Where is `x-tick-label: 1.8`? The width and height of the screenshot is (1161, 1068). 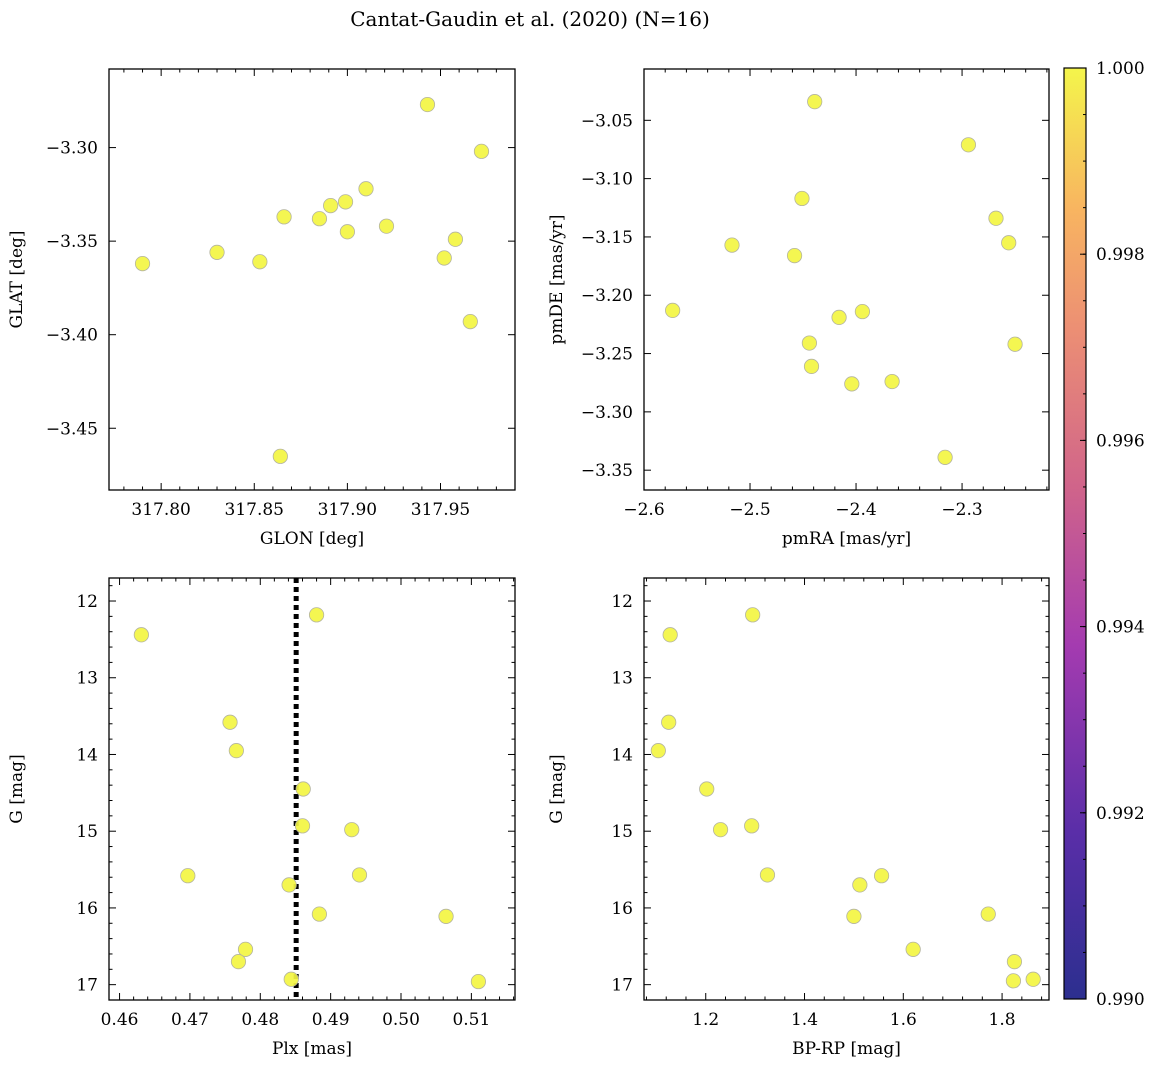 x-tick-label: 1.8 is located at coordinates (1002, 1020).